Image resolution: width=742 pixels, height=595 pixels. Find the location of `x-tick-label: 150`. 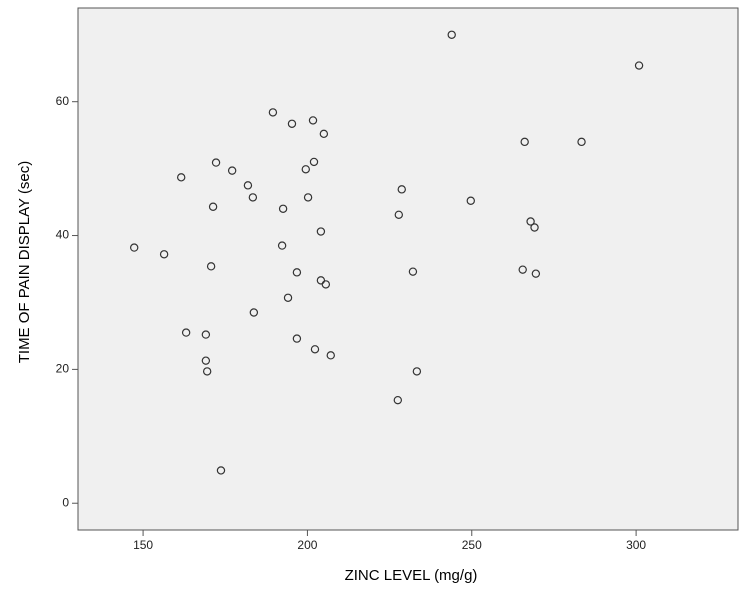

x-tick-label: 150 is located at coordinates (143, 545).